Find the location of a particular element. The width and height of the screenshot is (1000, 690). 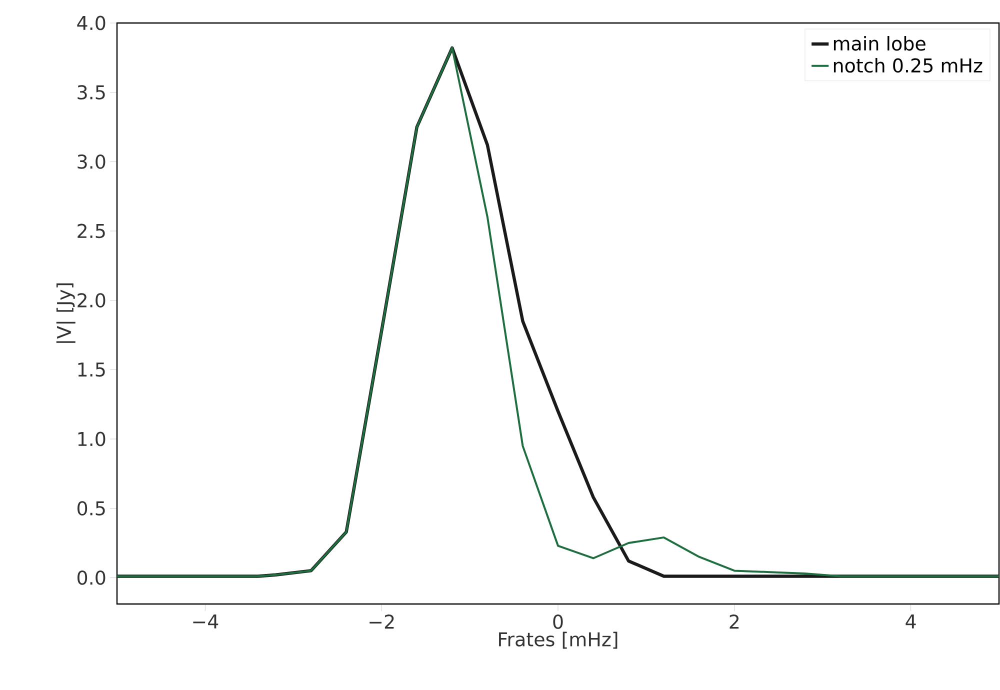

y-tick-label: 2.5 is located at coordinates (91, 231).